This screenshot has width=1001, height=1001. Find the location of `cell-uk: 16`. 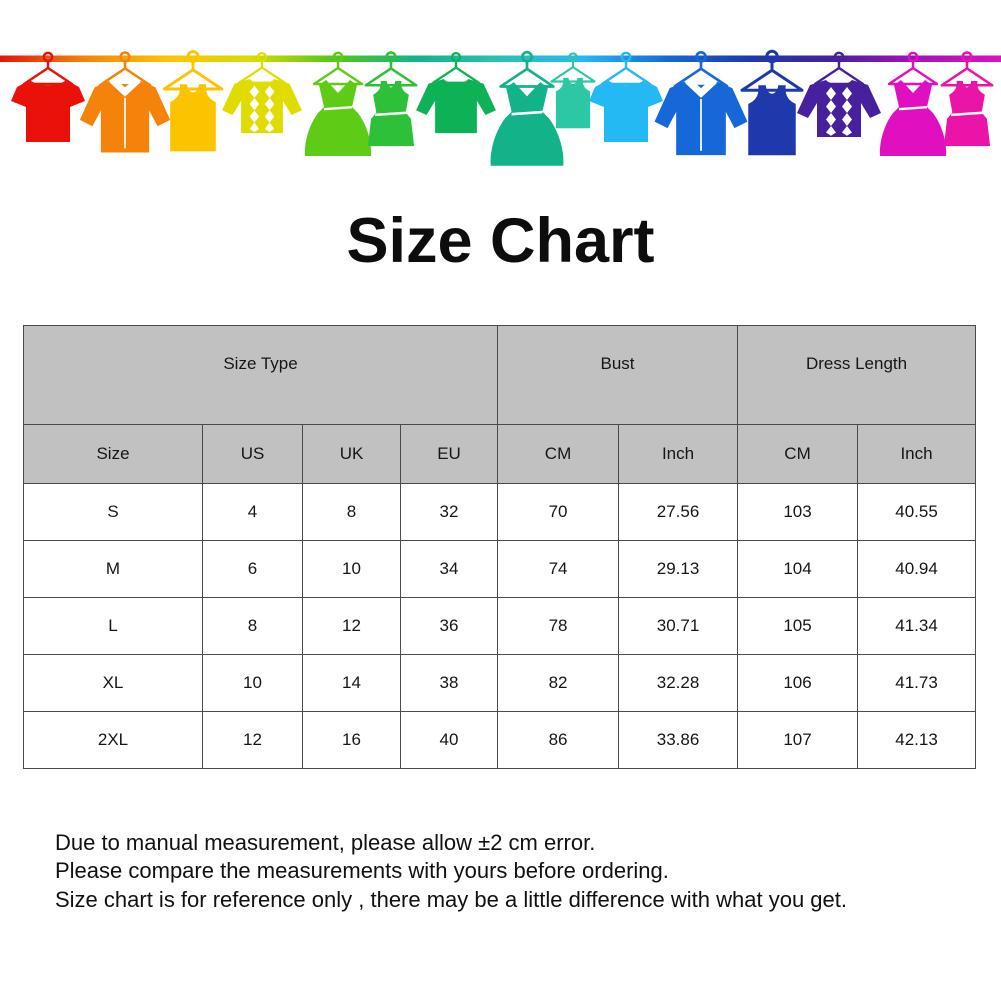

cell-uk: 16 is located at coordinates (351, 739).